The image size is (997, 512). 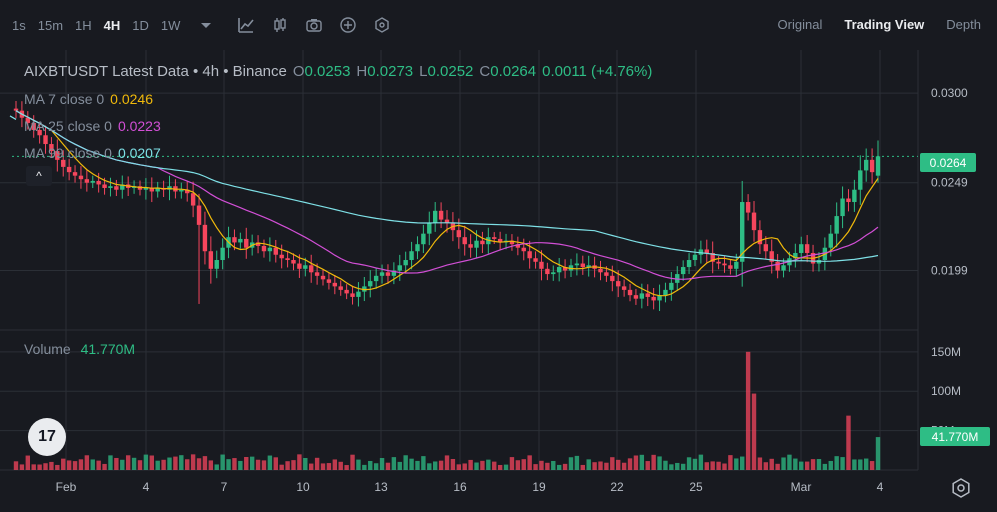 I want to click on timeframe-1h: 1H, so click(x=83, y=25).